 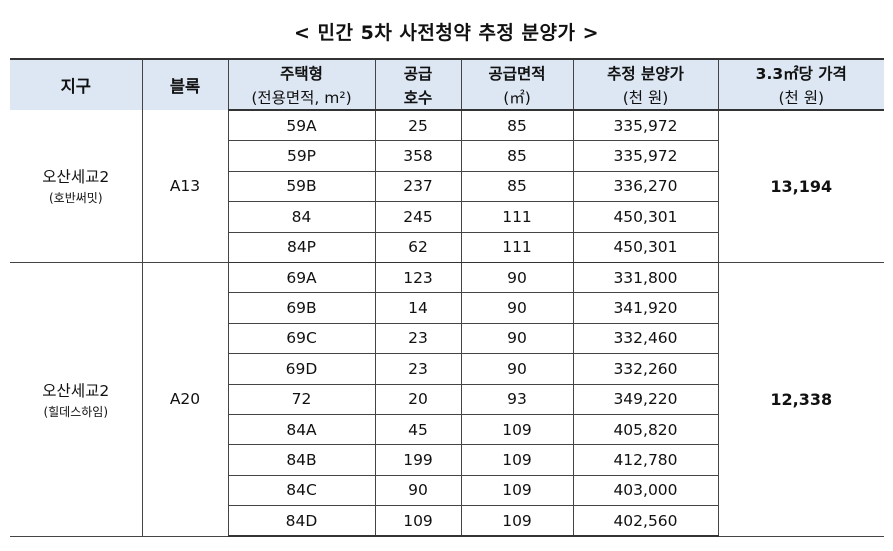 What do you see at coordinates (800, 71) in the screenshot?
I see `header-price-per-3-3: 3.3㎡당 가격` at bounding box center [800, 71].